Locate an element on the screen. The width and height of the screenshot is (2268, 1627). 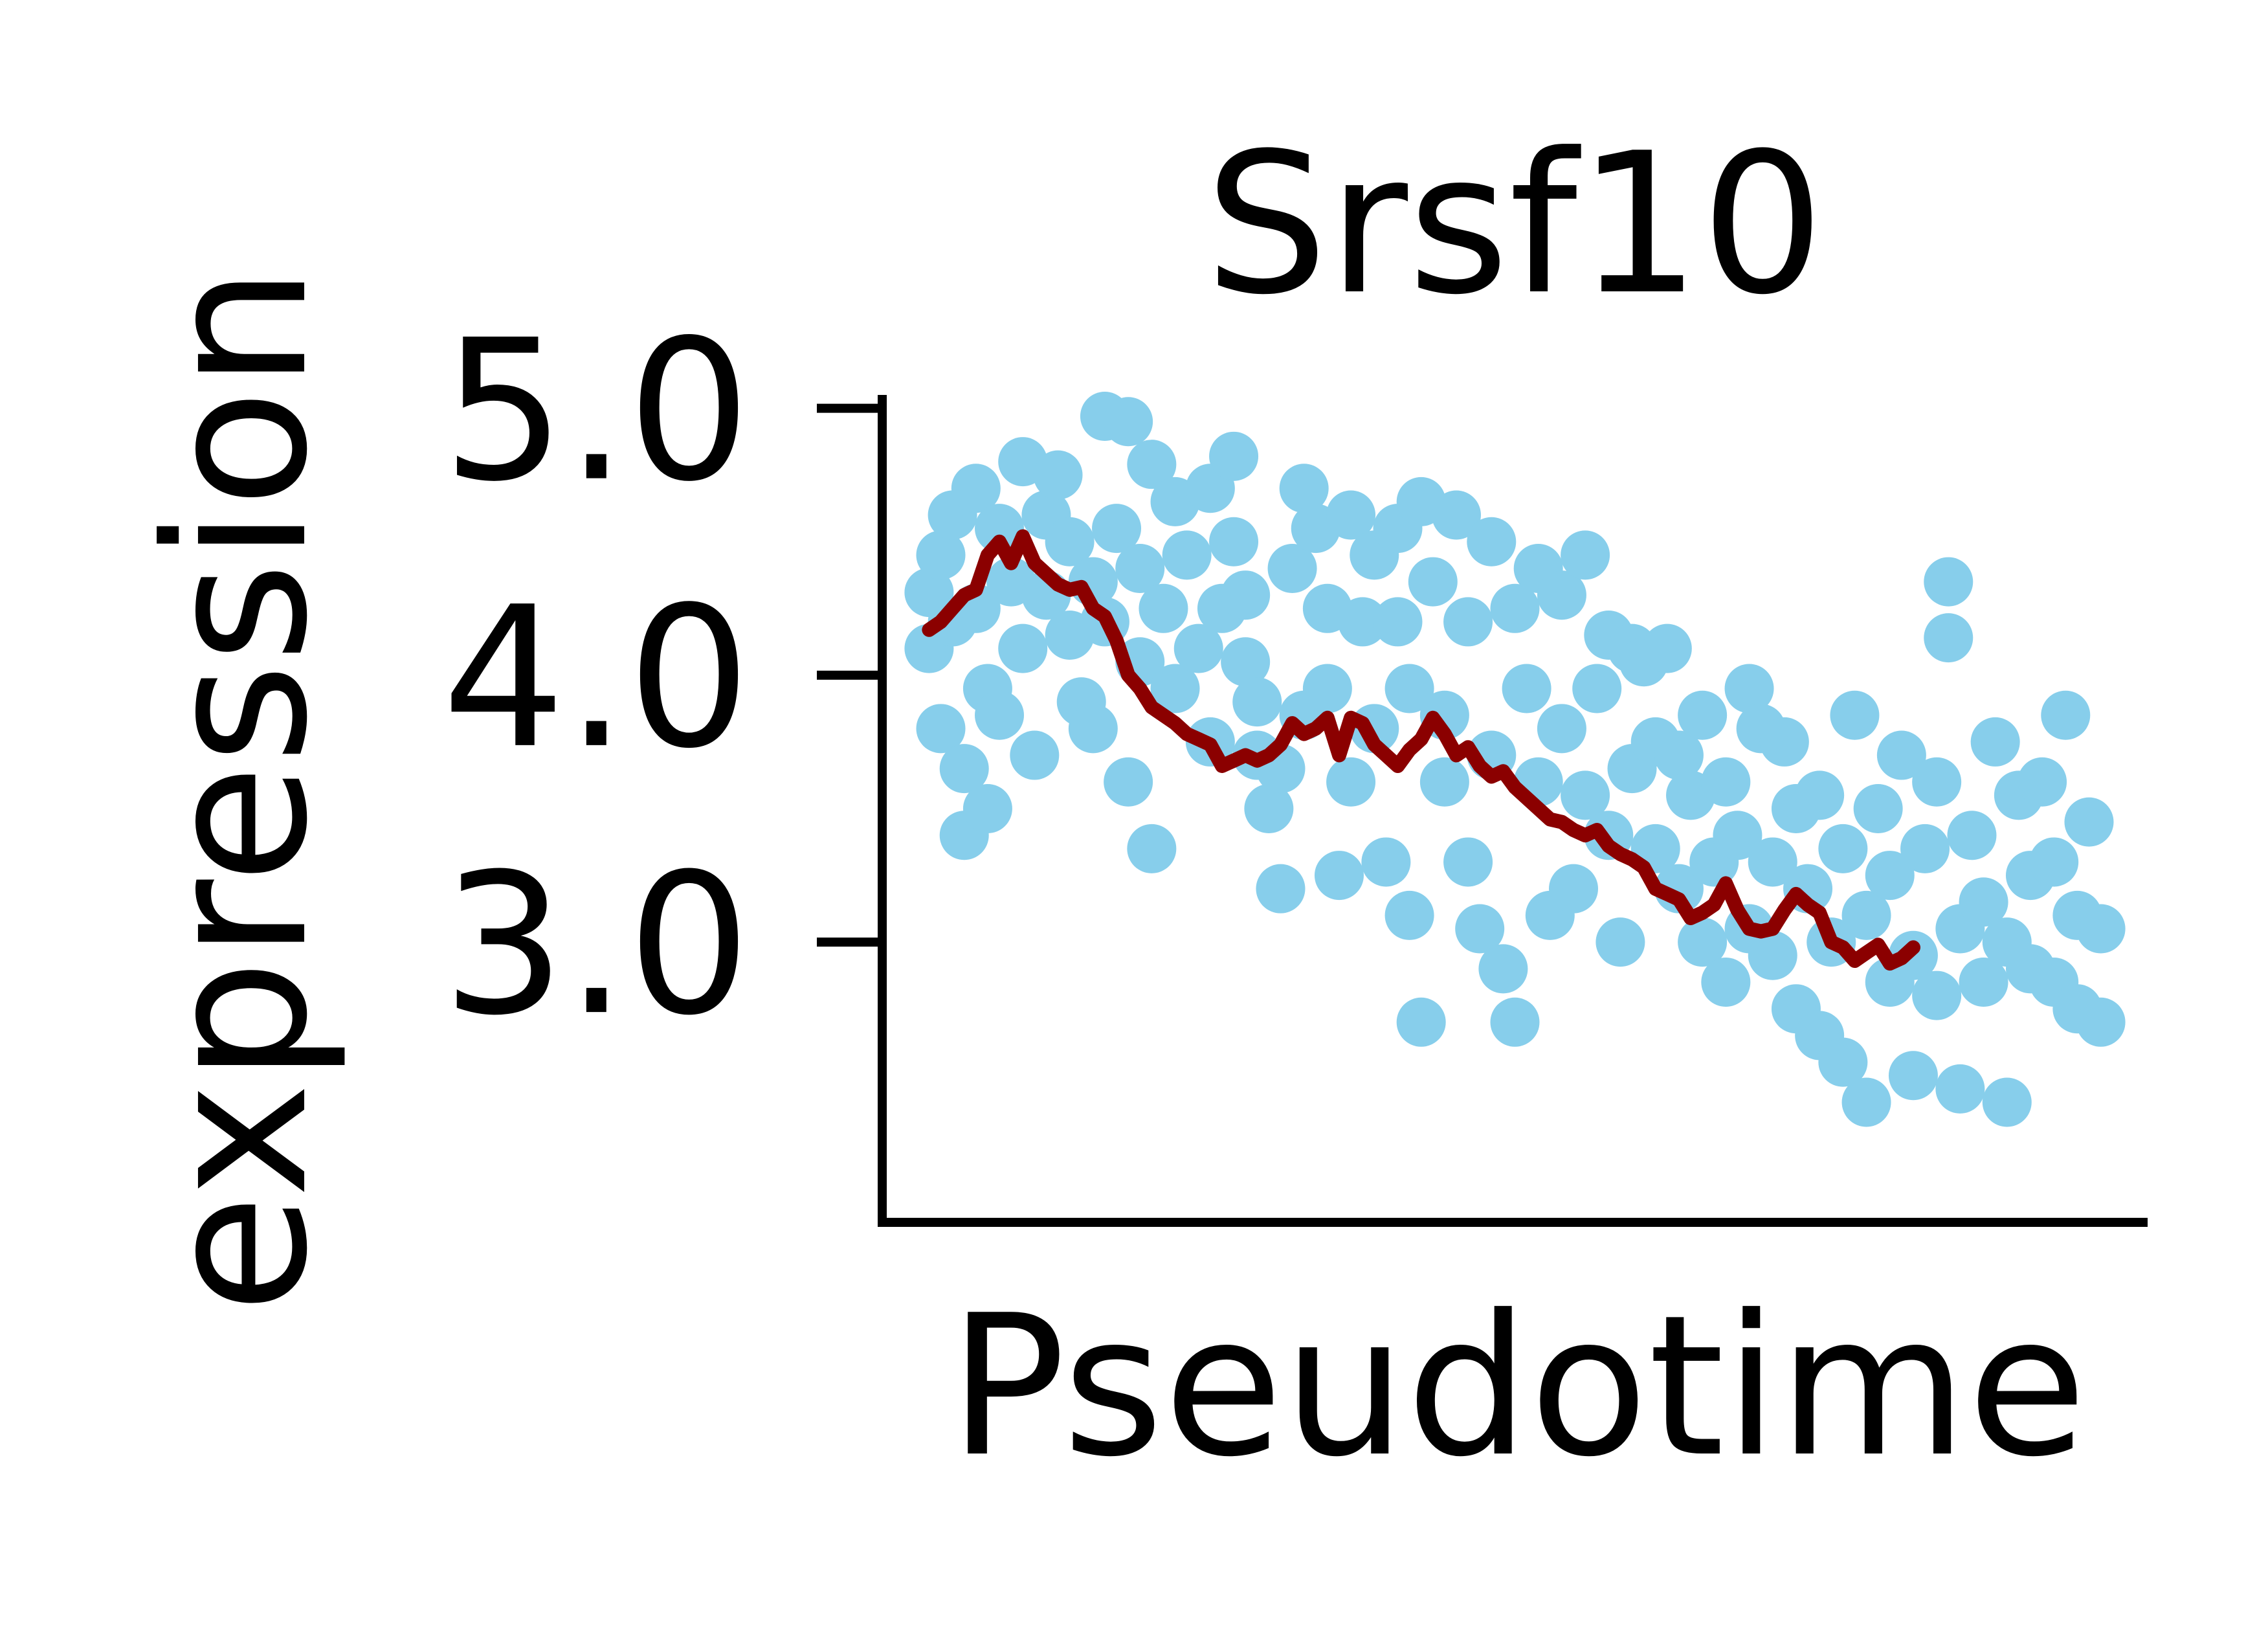
trend-line is located at coordinates (1421, 750).